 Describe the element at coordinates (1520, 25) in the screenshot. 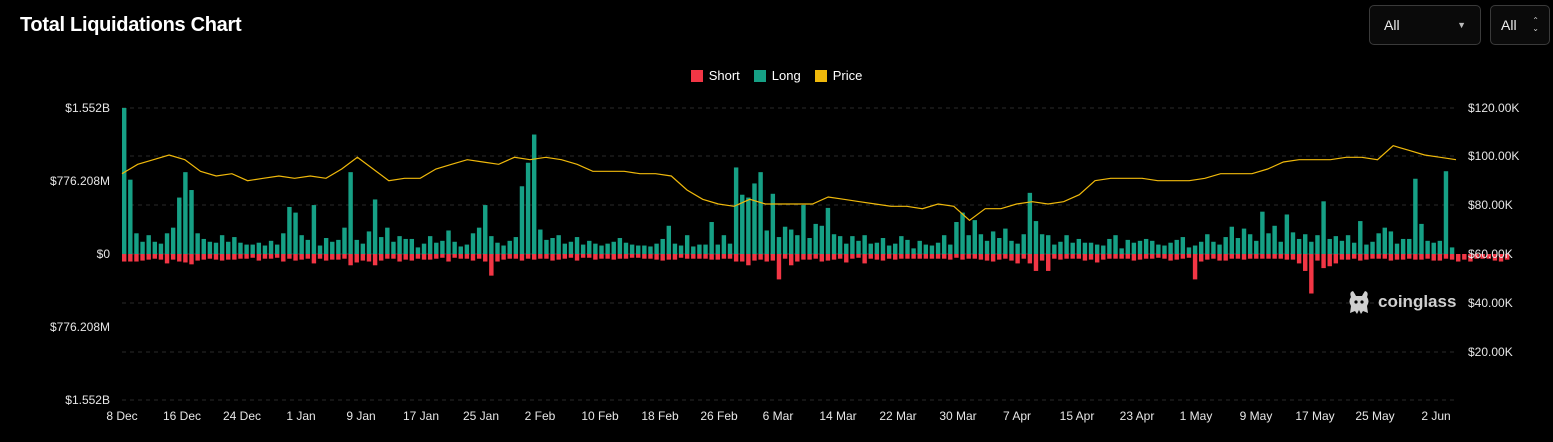

I see `coin-select: All ⌃ ⌄` at that location.